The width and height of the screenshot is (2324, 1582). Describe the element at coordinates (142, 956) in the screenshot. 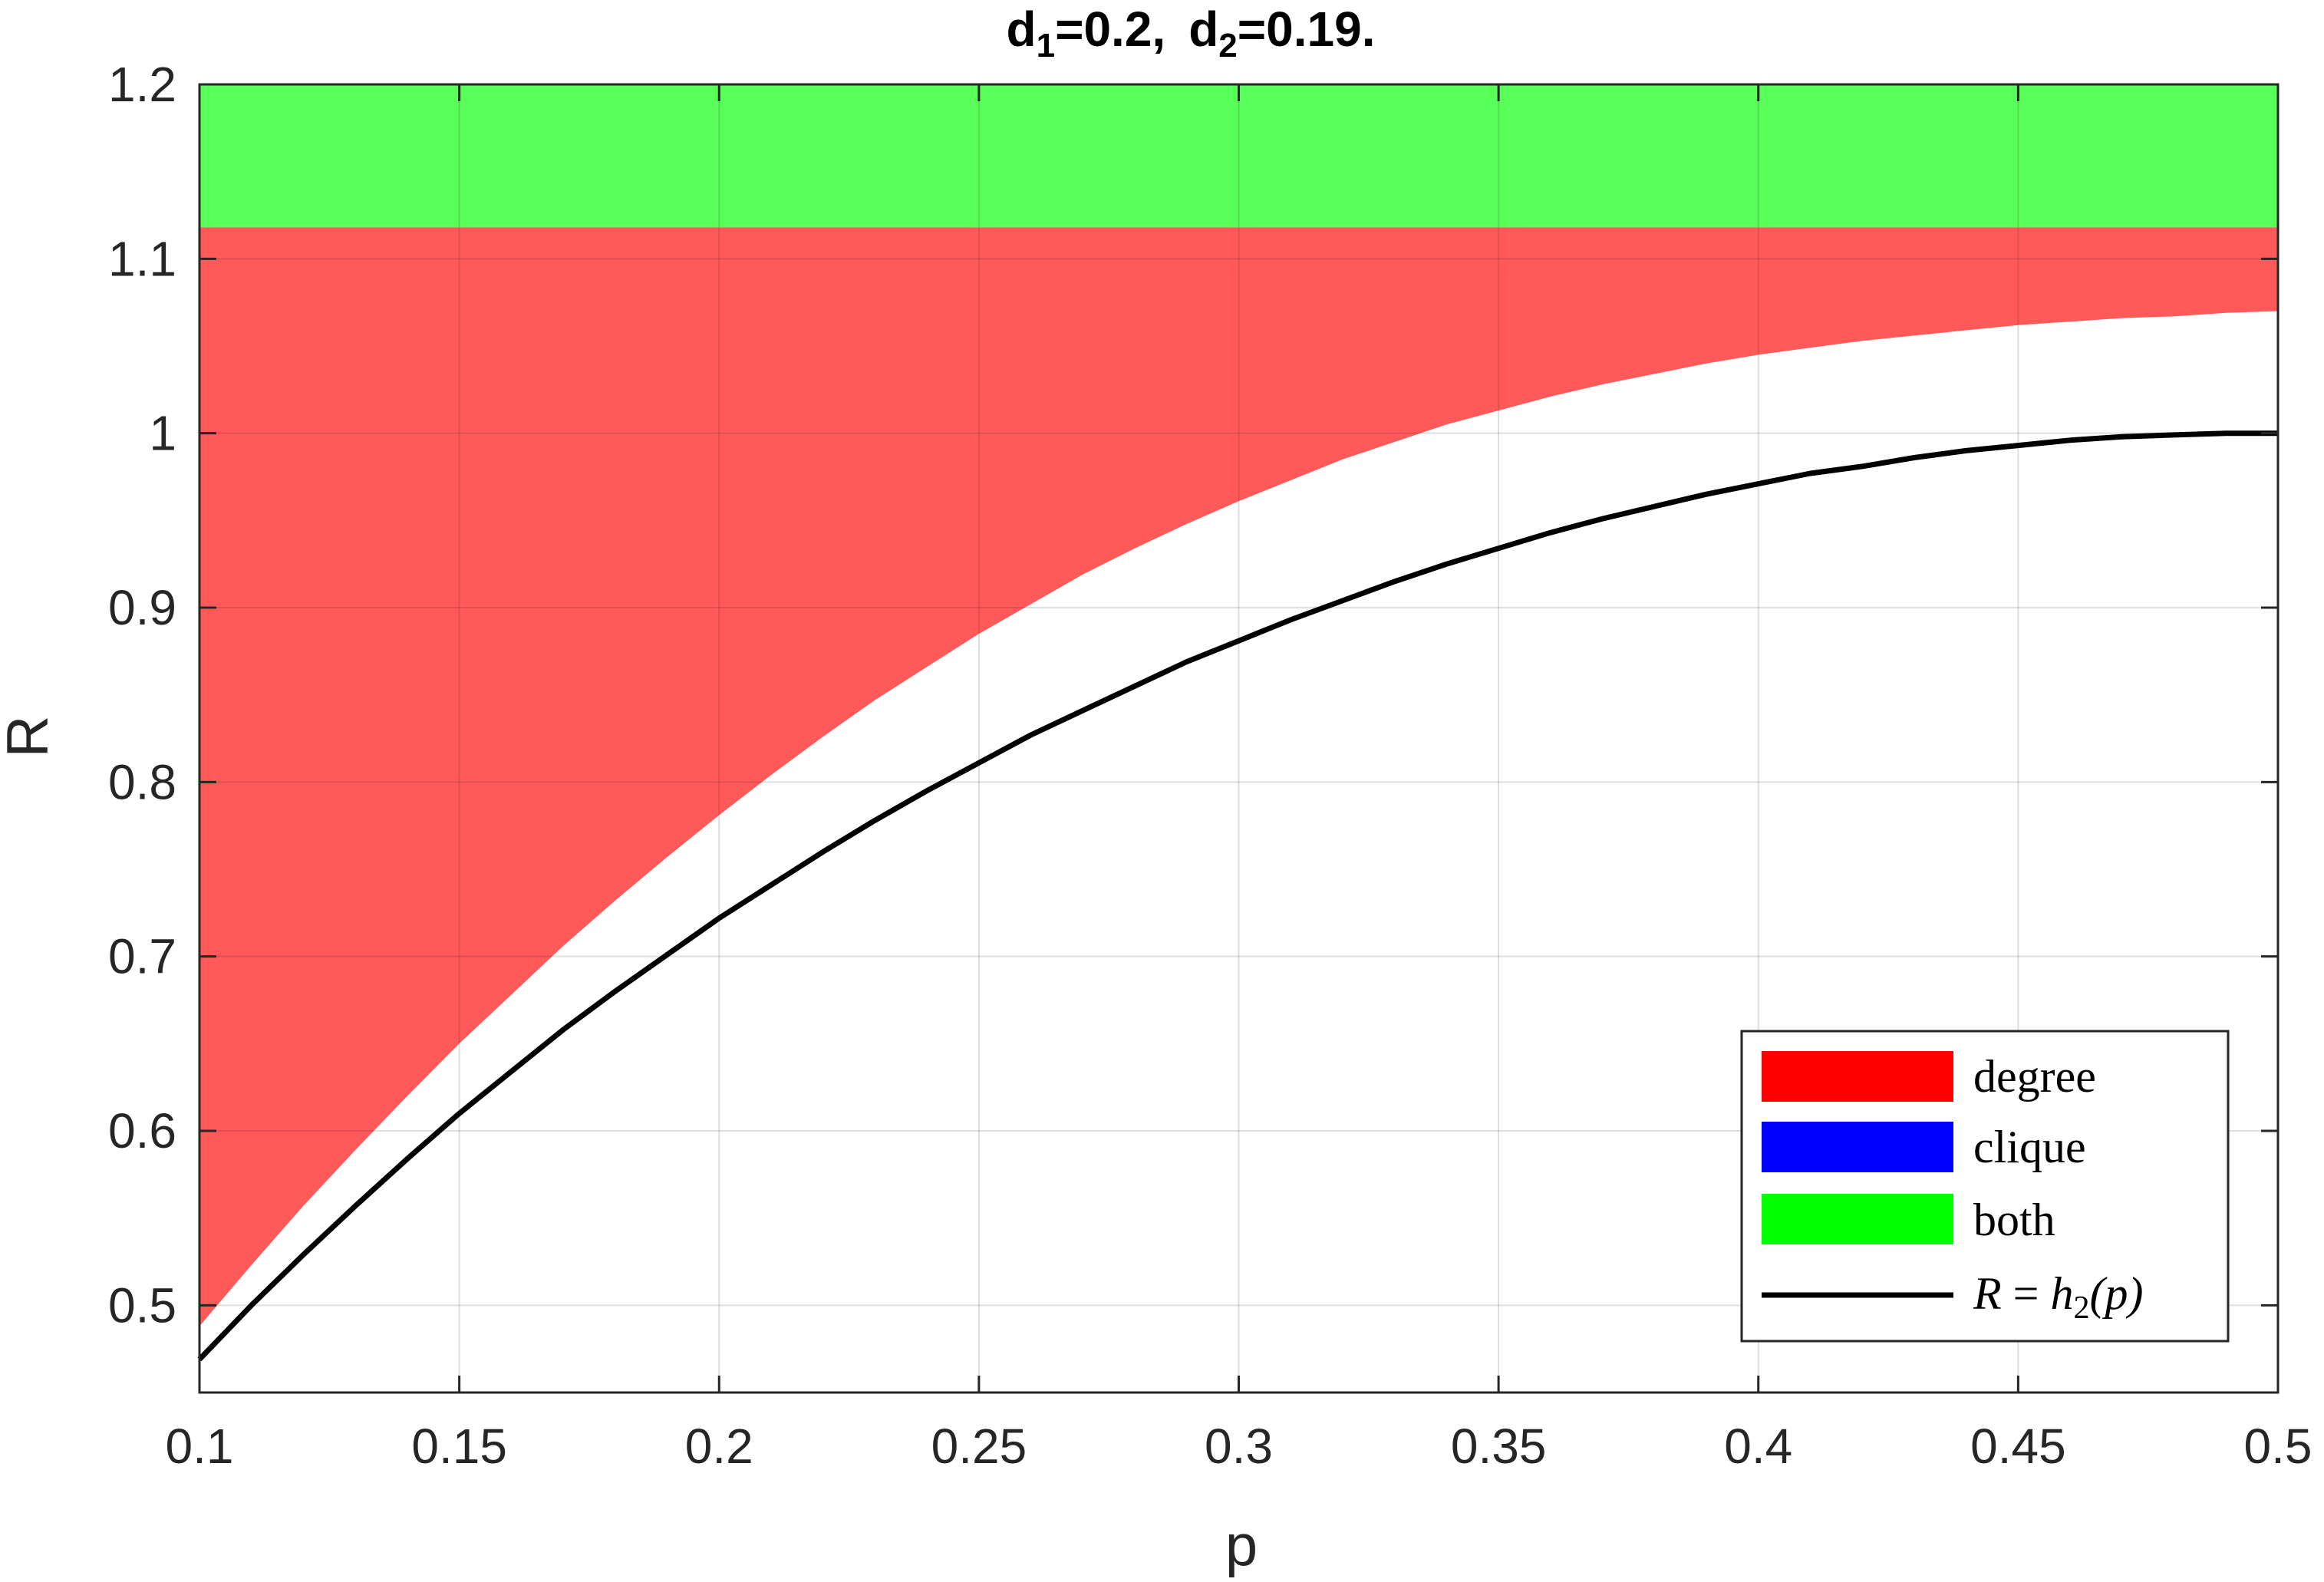

I see `y-tick-label: 0.7` at that location.